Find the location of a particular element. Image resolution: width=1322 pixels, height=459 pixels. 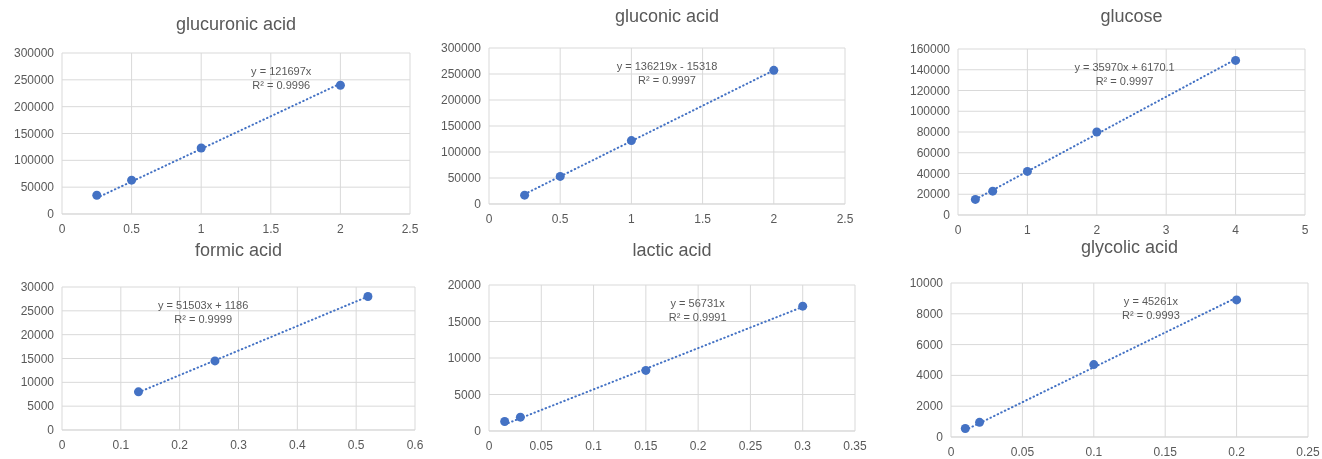

y-tick-label: 80000 is located at coordinates (933, 132).